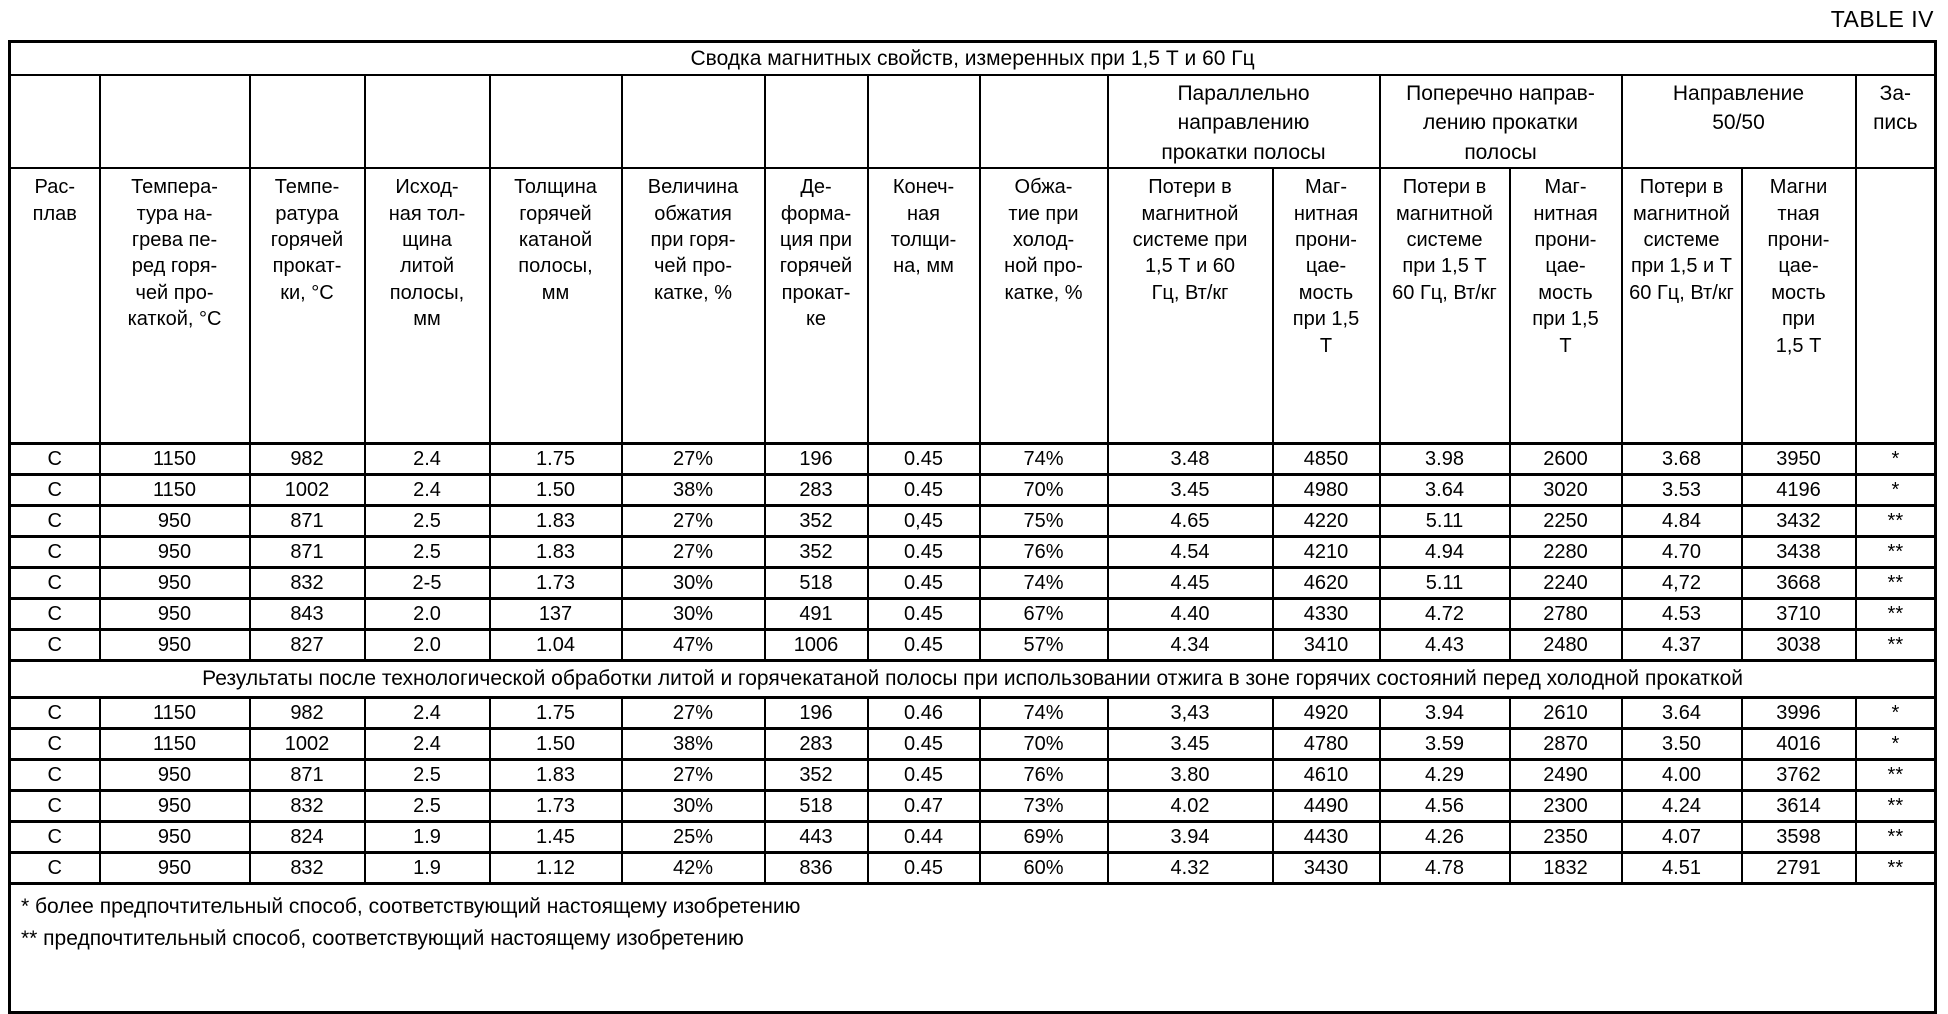 Image resolution: width=1948 pixels, height=1014 pixels. Describe the element at coordinates (1326, 713) in the screenshot. I see `table-cell: 4920` at that location.